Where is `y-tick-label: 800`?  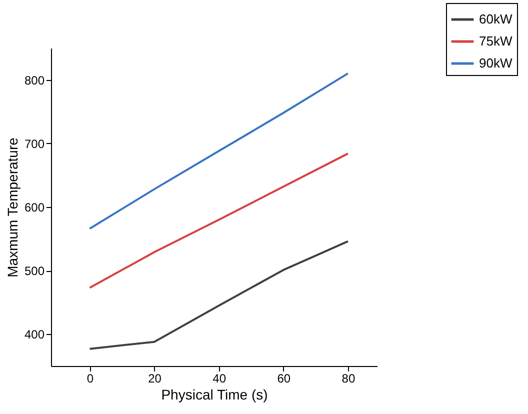 y-tick-label: 800 is located at coordinates (34, 80).